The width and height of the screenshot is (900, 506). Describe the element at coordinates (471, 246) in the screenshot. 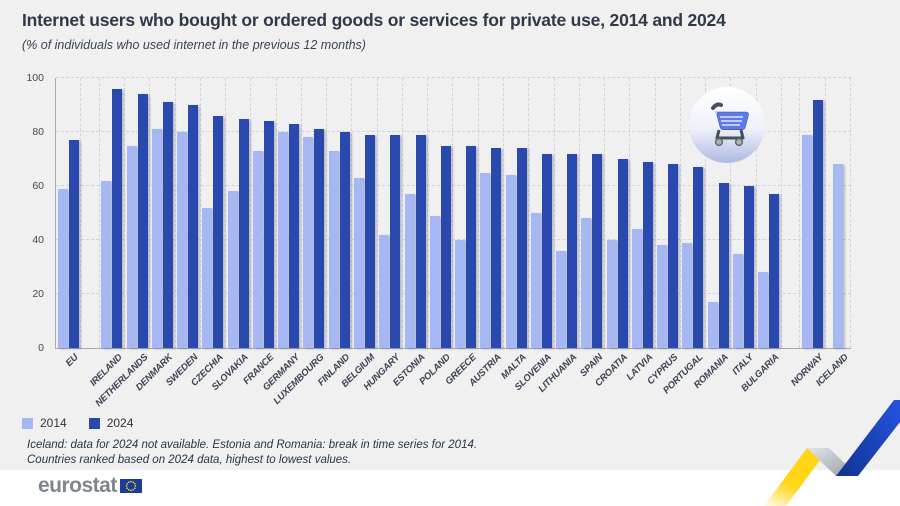

I see `bar-2024-greece` at that location.